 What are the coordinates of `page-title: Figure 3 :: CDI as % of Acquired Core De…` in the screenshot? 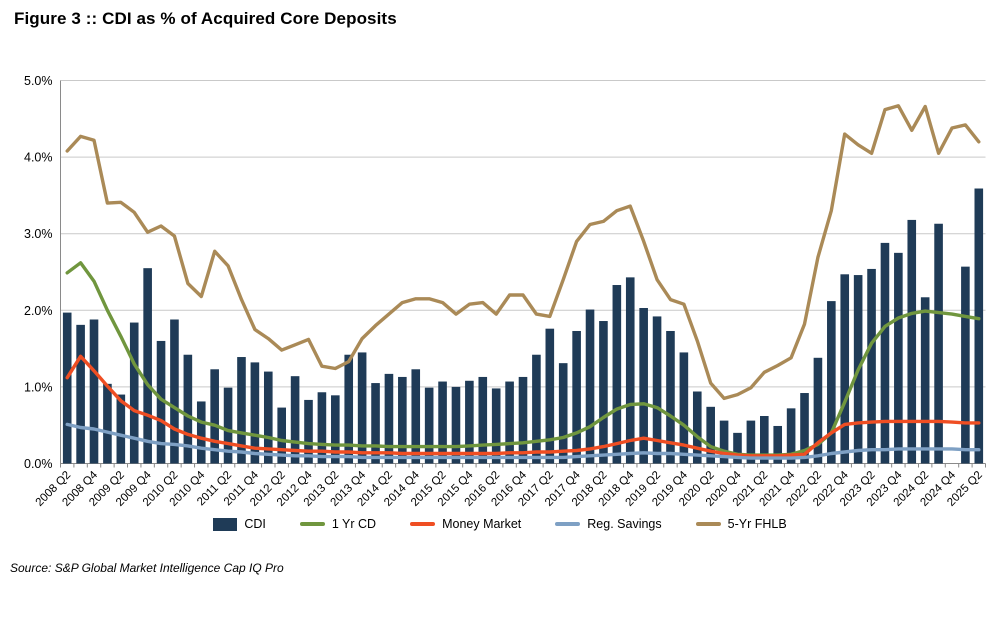 It's located at (205, 18).